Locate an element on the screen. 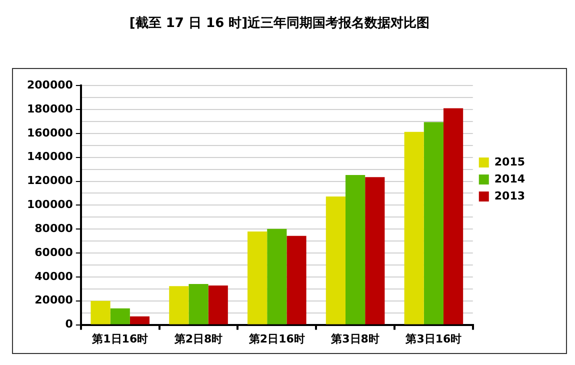 The width and height of the screenshot is (575, 365). y-tick-label: 0 is located at coordinates (69, 324).